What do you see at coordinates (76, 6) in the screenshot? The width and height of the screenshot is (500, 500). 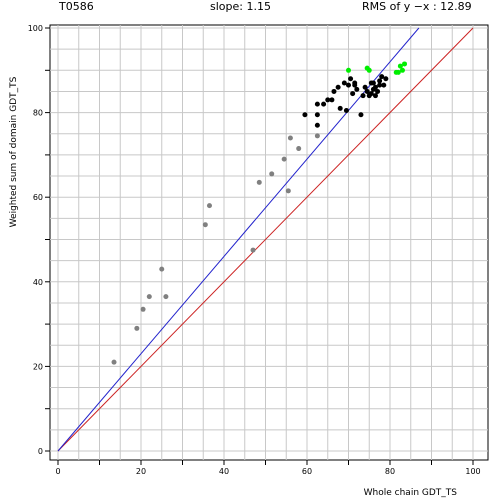 I see `target-id: T0586` at bounding box center [76, 6].